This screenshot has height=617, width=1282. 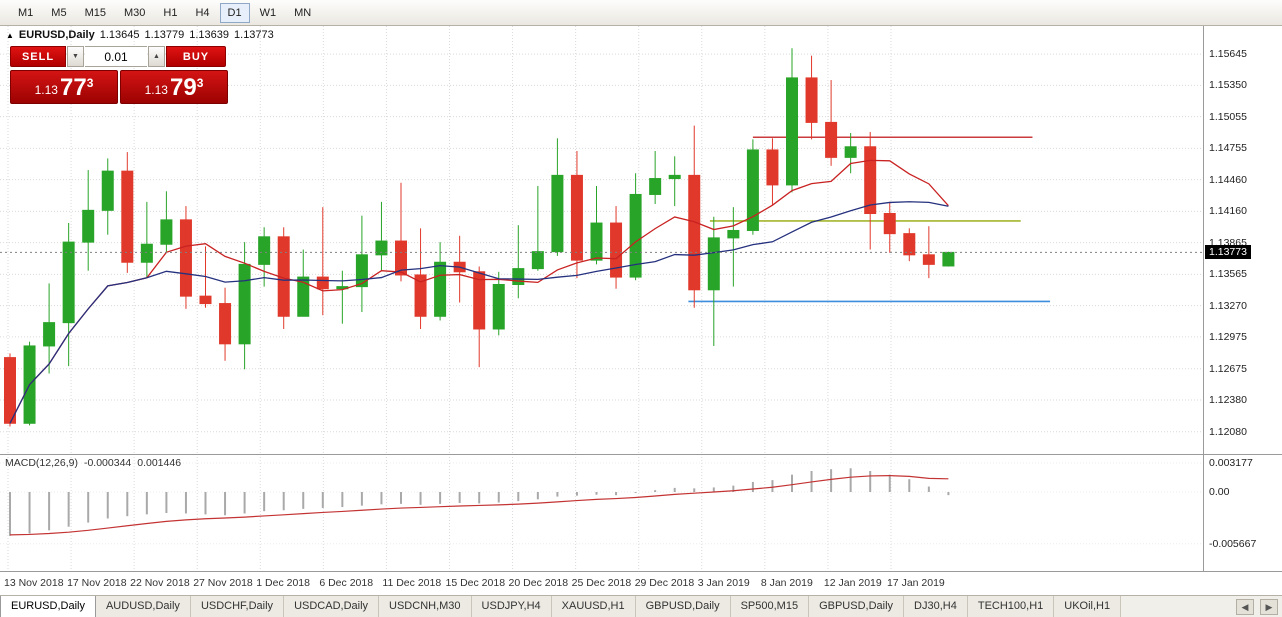 What do you see at coordinates (1228, 85) in the screenshot?
I see `price-axis-label: 1.15350` at bounding box center [1228, 85].